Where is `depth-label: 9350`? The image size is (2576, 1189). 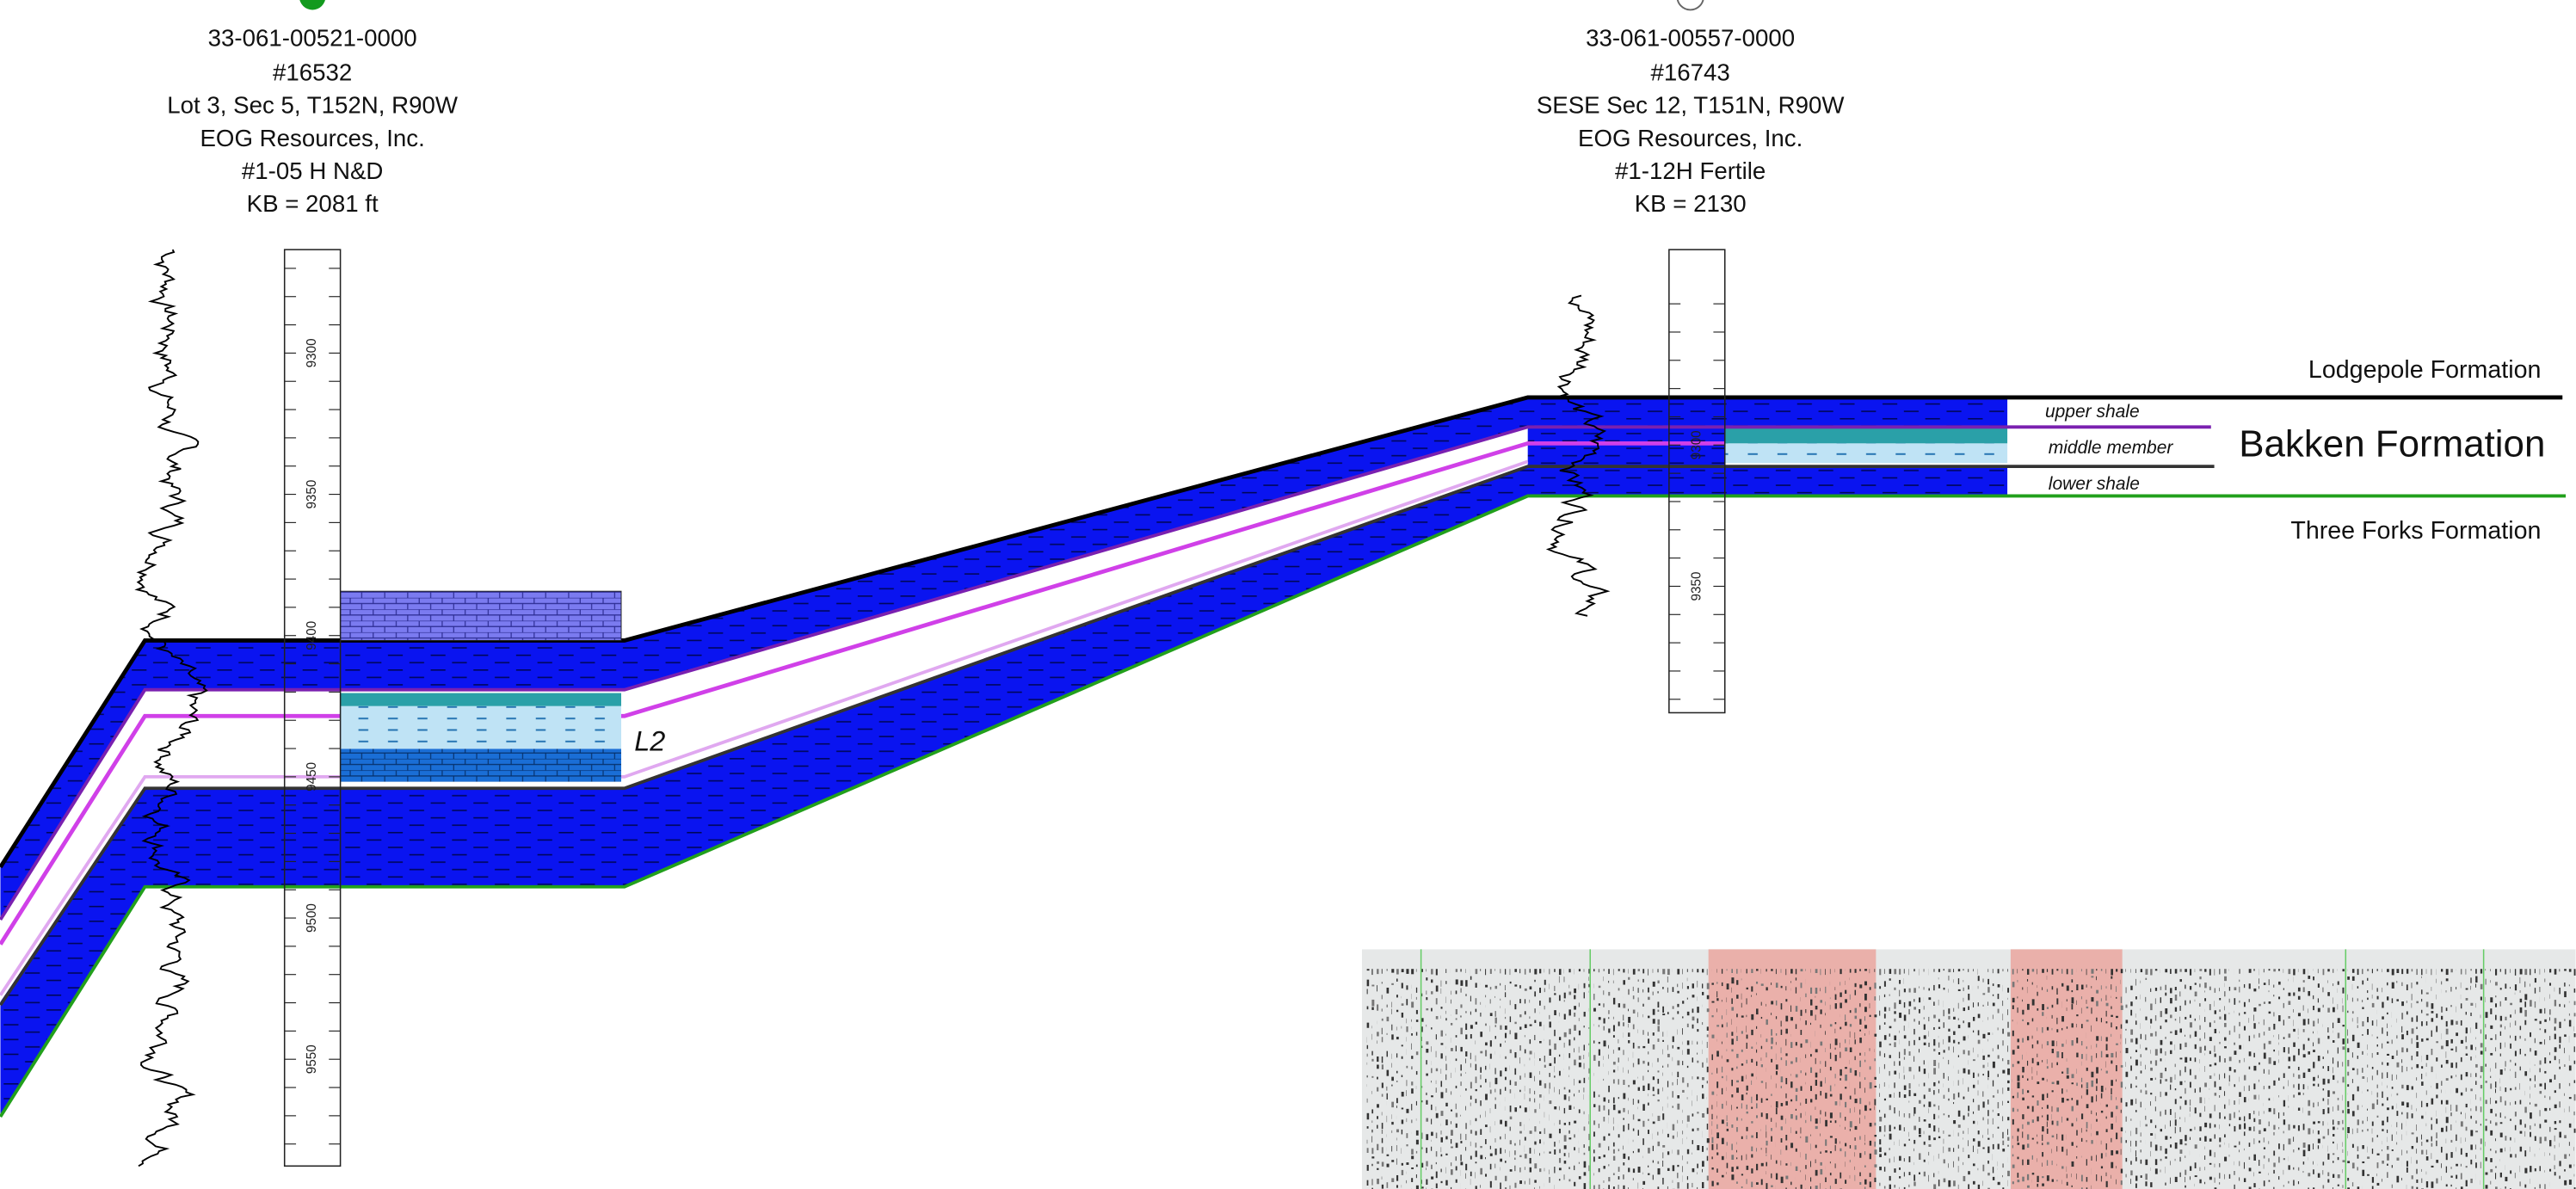 depth-label: 9350 is located at coordinates (1697, 586).